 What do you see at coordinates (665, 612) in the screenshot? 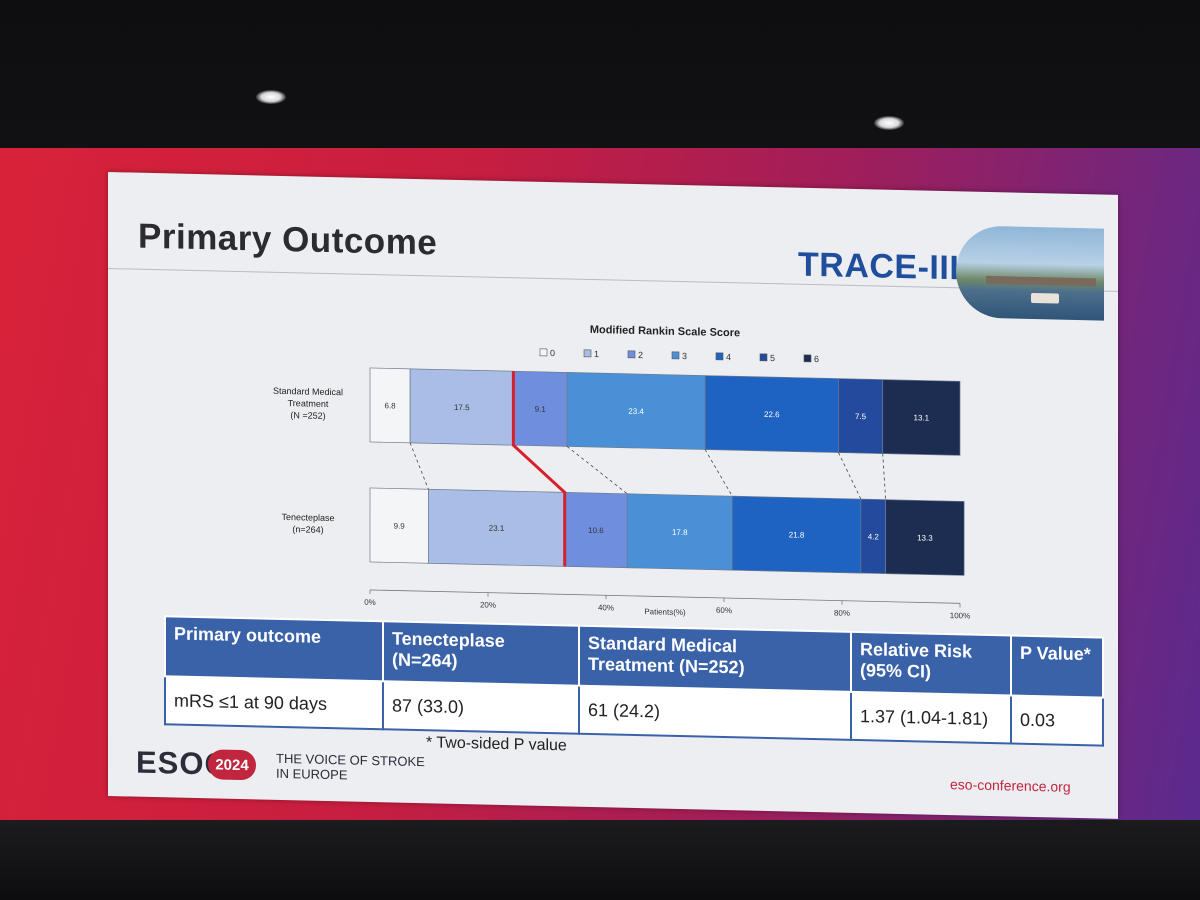
I see `x-axis-label: Patients(%)` at bounding box center [665, 612].